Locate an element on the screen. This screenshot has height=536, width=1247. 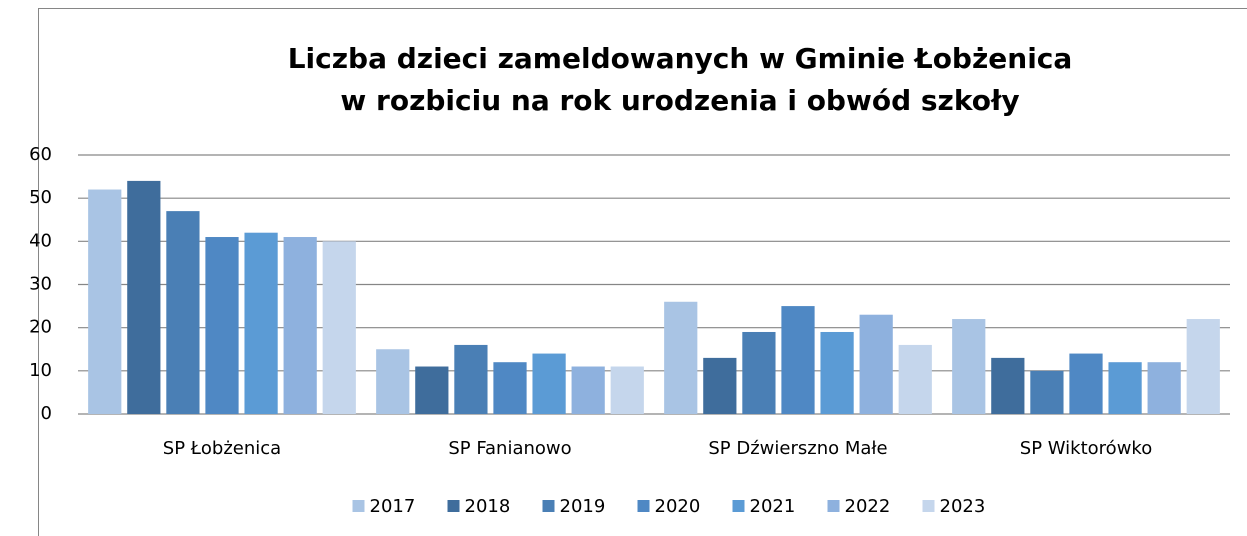
legend-label: 2019 is located at coordinates (583, 506).